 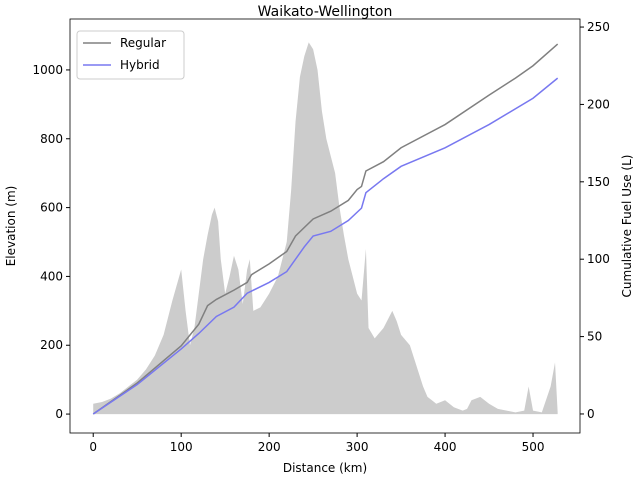 What do you see at coordinates (325, 12) in the screenshot?
I see `chart-title: Waikato-Wellington` at bounding box center [325, 12].